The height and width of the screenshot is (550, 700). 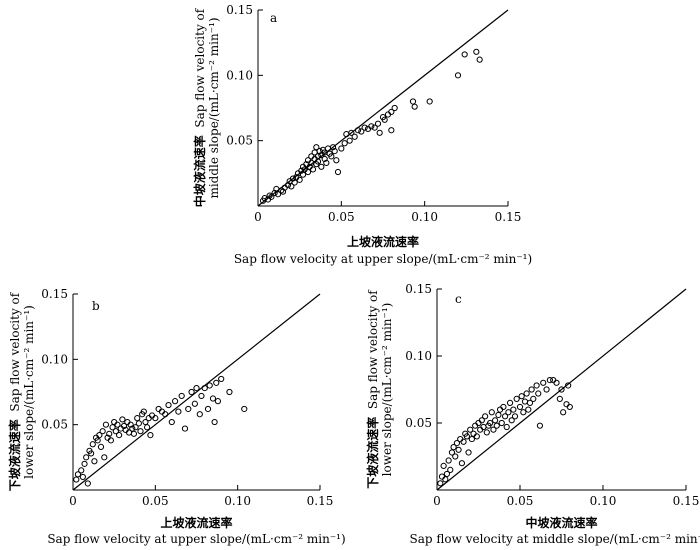 I want to click on x-tick-label: 0.15, so click(x=686, y=501).